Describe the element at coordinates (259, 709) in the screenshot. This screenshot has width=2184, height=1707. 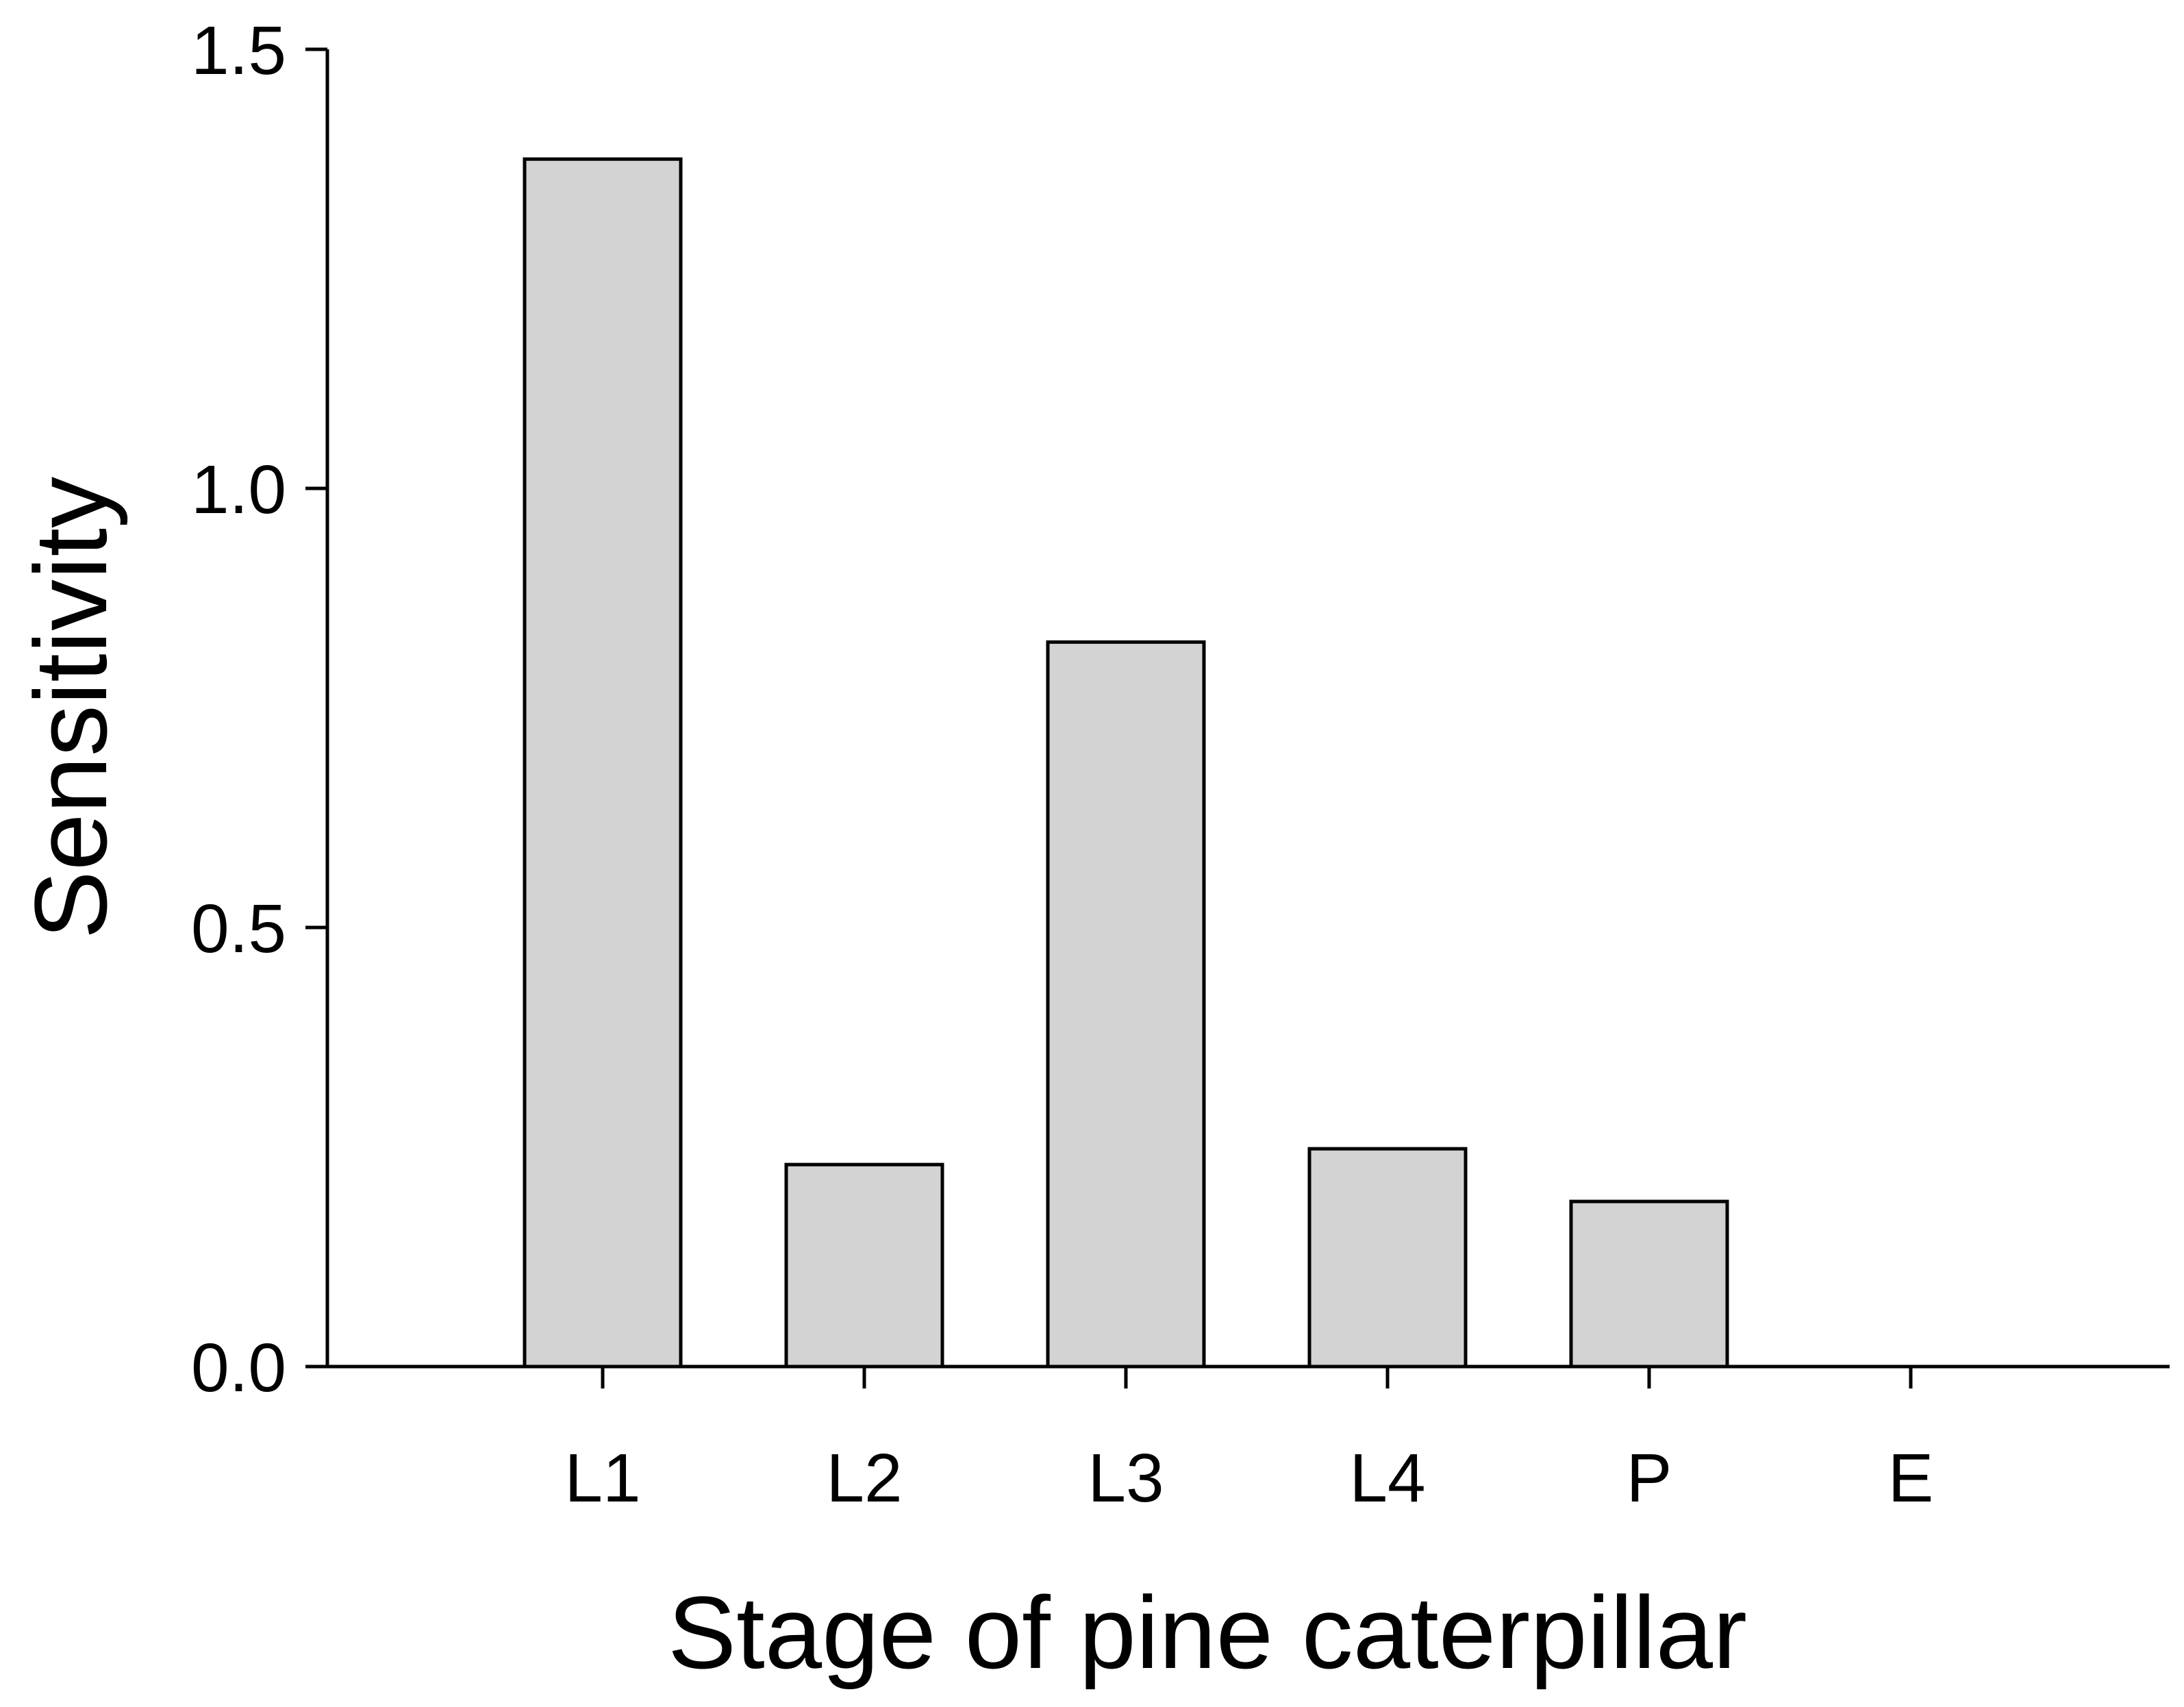
I see `y-axis-ticks: 0.0 0.5 1.0 1.5` at that location.